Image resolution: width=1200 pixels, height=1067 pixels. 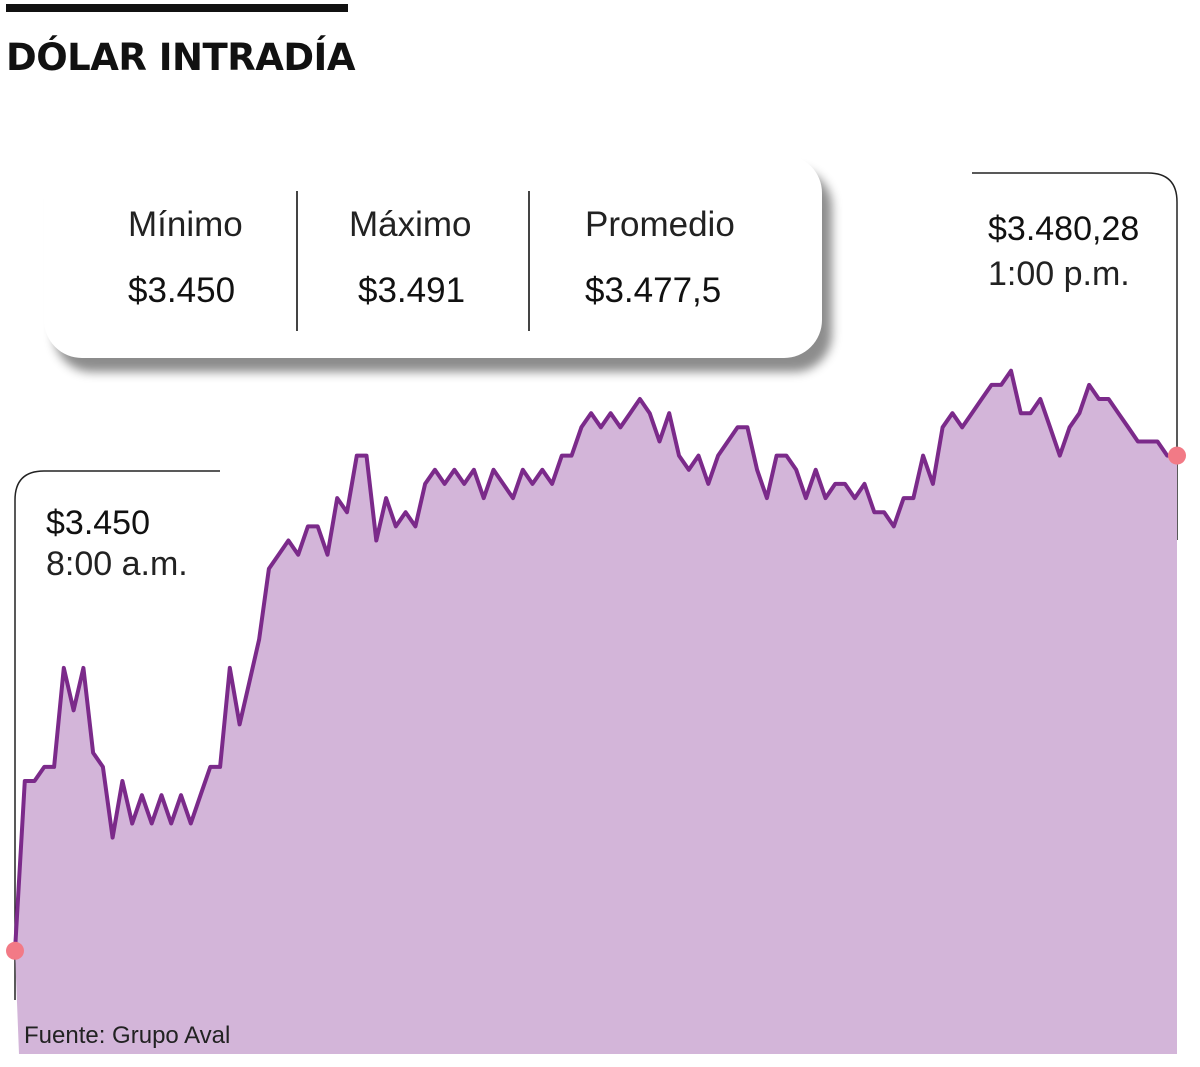 I want to click on title-rule, so click(x=177, y=8).